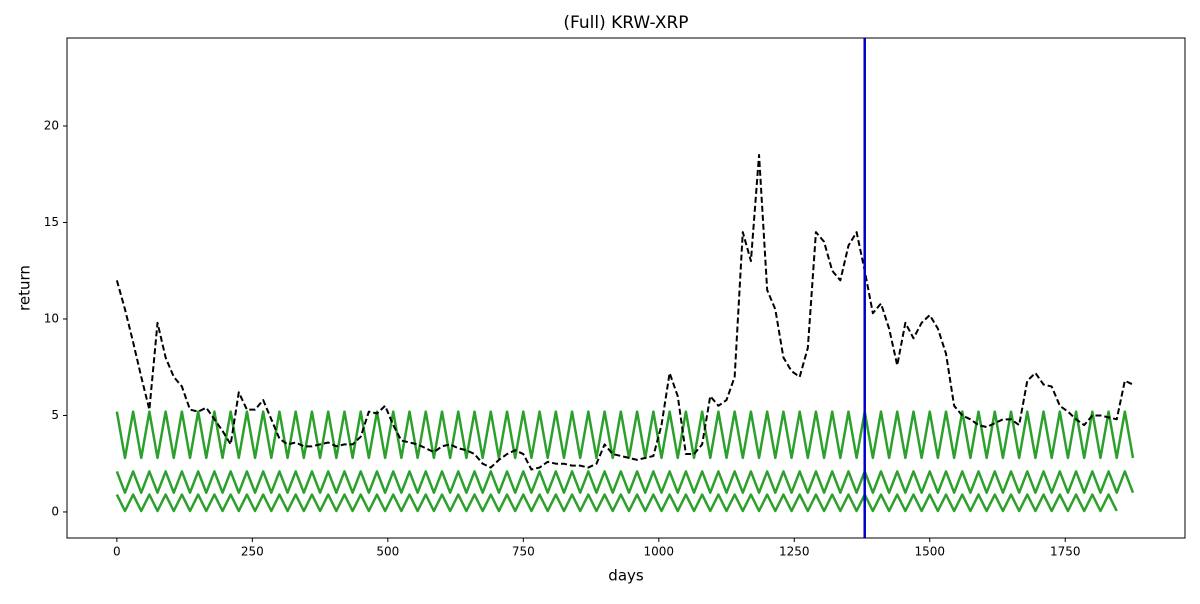  Describe the element at coordinates (25, 288) in the screenshot. I see `y-axis-label: return` at that location.